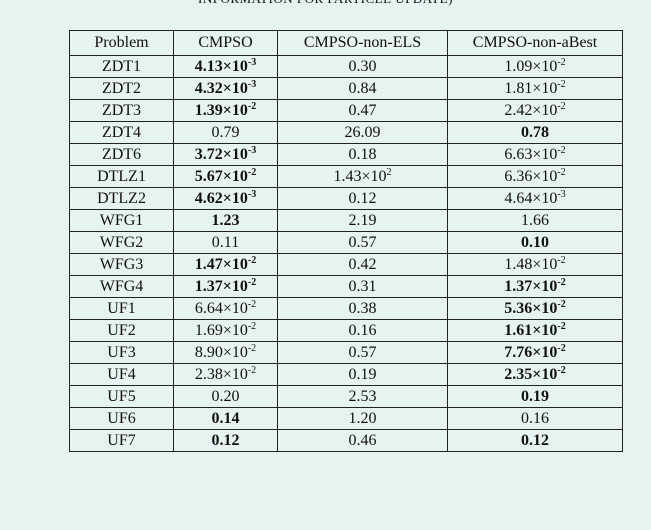 This screenshot has height=530, width=651. I want to click on value-mantissa: 1.37, so click(208, 286).